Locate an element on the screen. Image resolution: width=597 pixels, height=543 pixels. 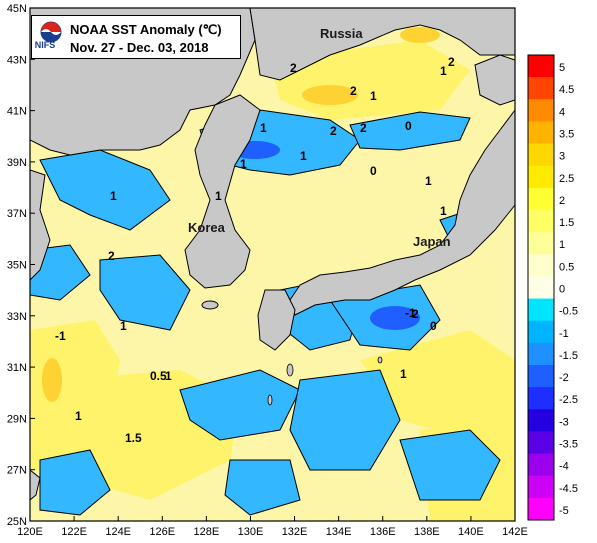
colorbar-label: 4 is located at coordinates (562, 112).